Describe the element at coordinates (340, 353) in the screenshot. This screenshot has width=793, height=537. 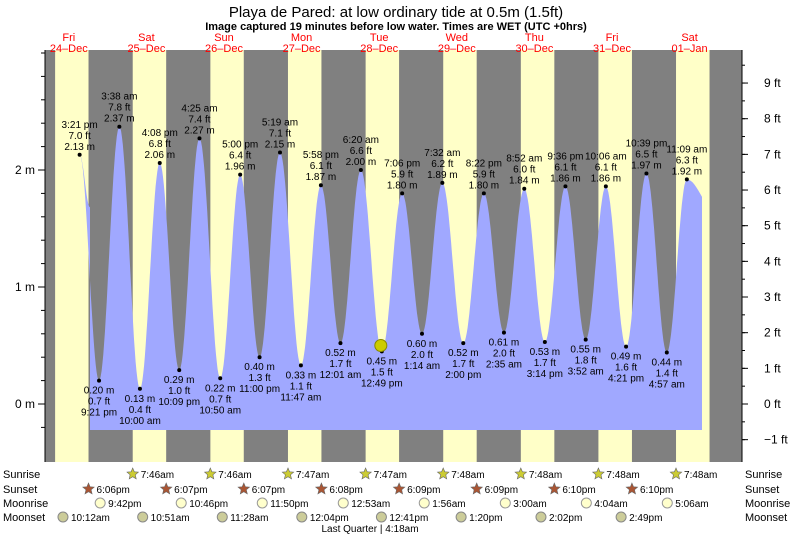
I see `tide-height-m: 0.52 m` at that location.